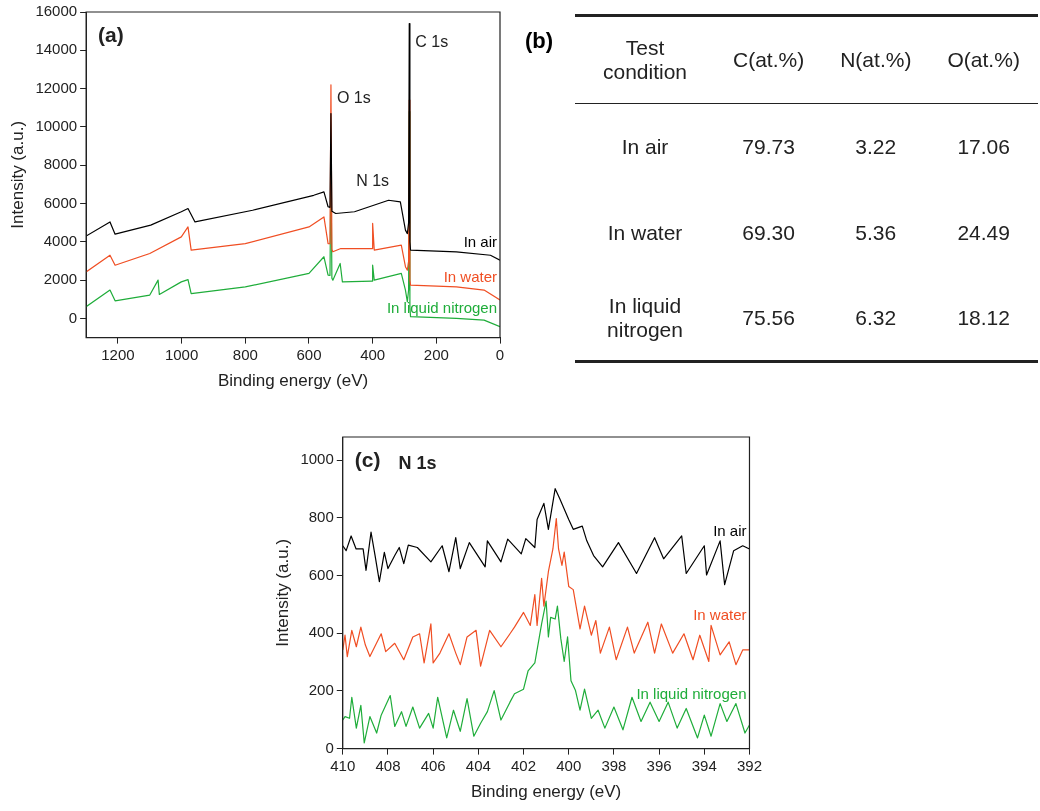  What do you see at coordinates (983, 317) in the screenshot?
I see `text: 18.12` at bounding box center [983, 317].